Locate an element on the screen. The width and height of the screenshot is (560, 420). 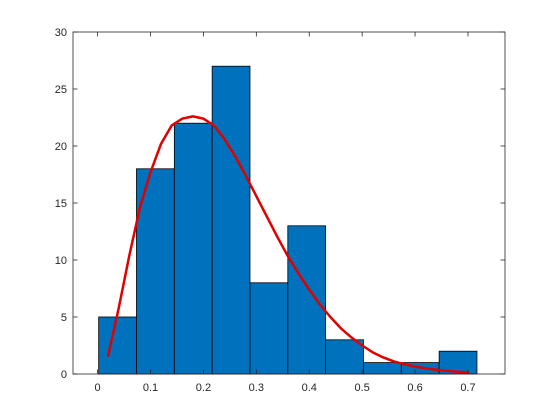
x-tick-label: 0.6 is located at coordinates (414, 388).